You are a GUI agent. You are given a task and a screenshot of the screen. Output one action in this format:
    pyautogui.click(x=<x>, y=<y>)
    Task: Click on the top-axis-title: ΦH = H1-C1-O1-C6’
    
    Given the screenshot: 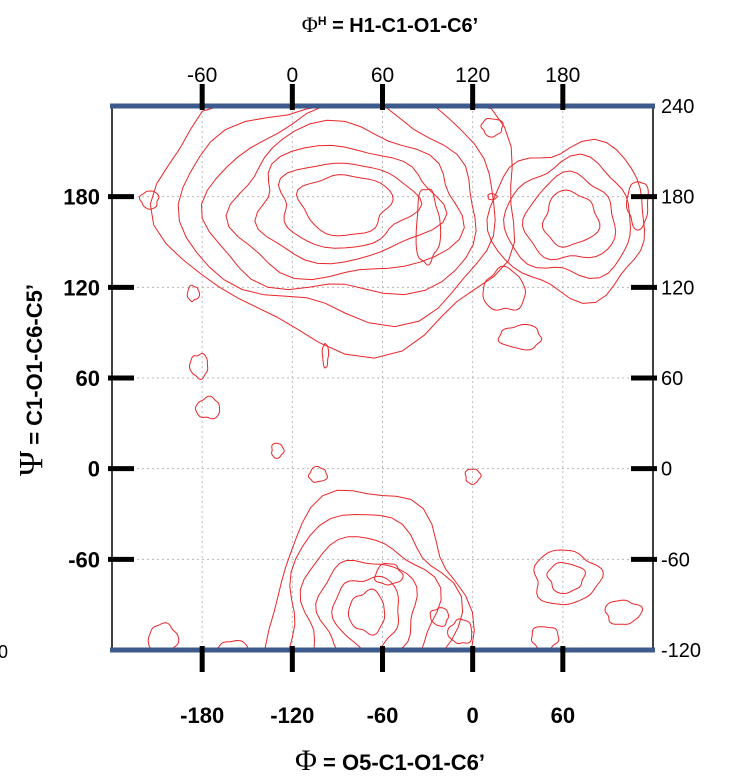 What is the action you would take?
    pyautogui.click(x=390, y=24)
    